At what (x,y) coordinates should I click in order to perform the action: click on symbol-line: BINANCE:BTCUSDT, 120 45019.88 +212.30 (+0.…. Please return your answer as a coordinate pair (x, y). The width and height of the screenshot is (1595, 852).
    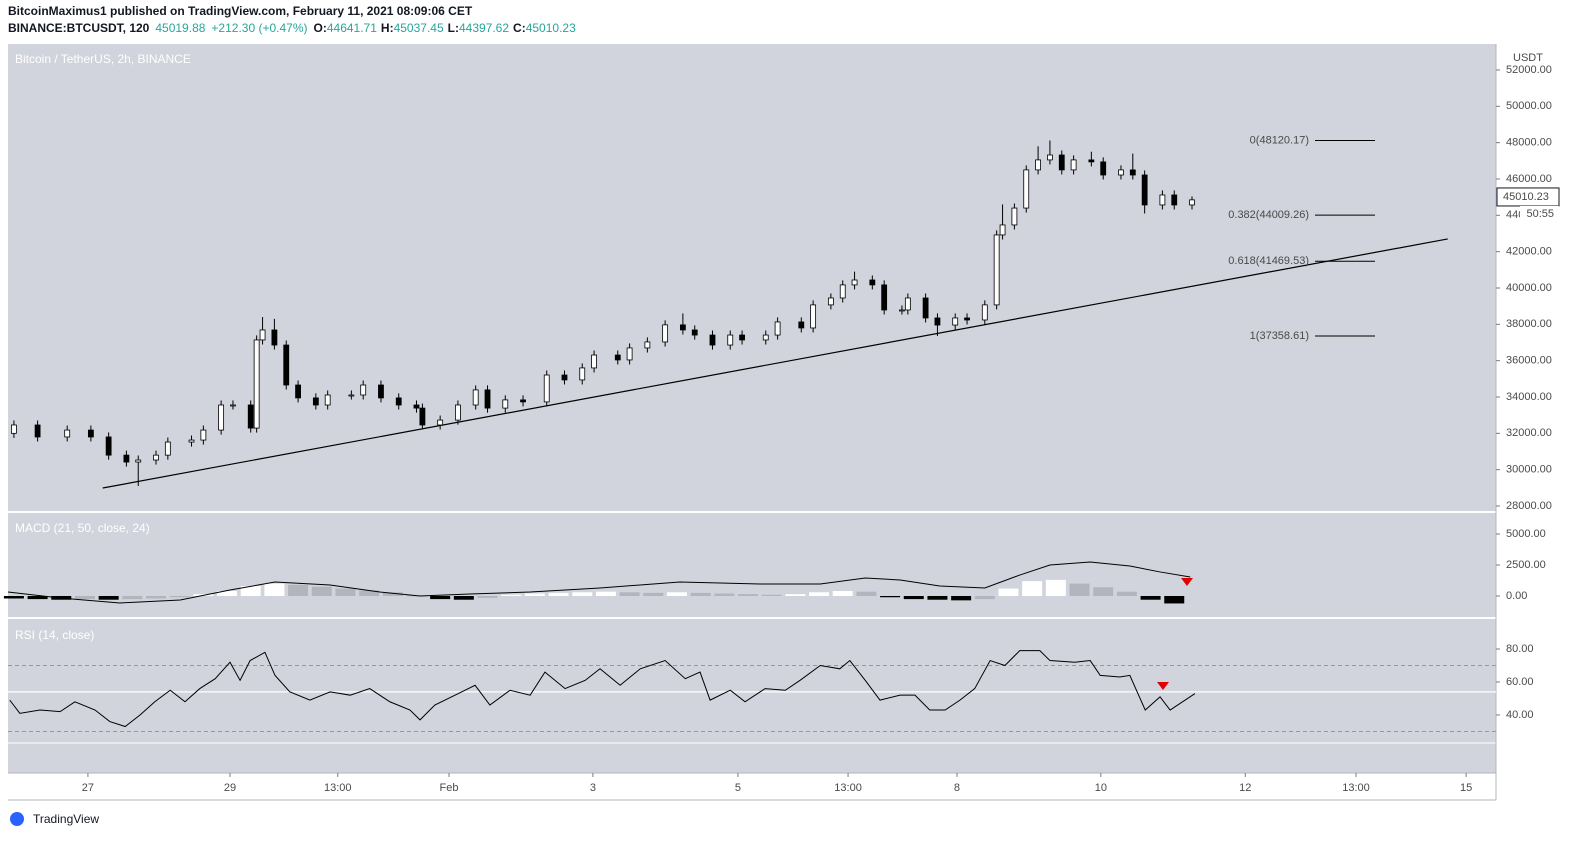
    Looking at the image, I should click on (292, 28).